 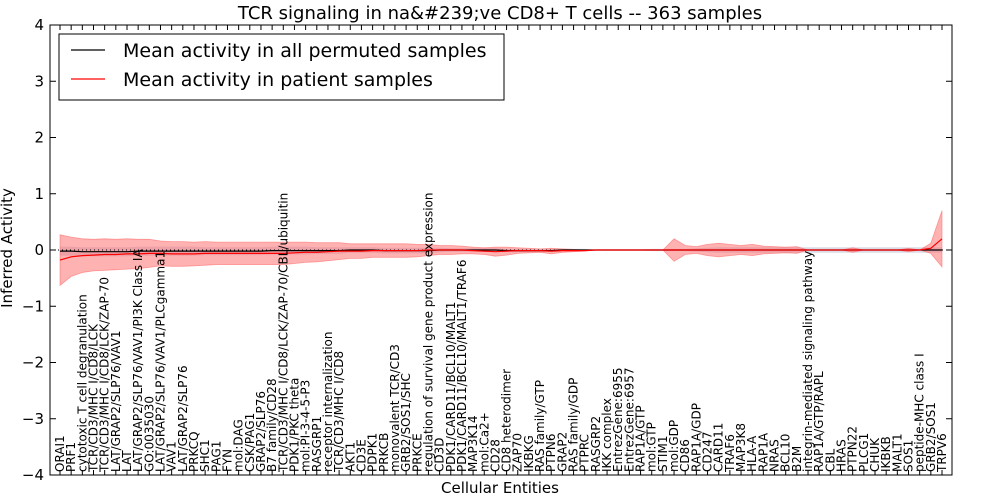 I want to click on category-label: CD3D, so click(x=440, y=455).